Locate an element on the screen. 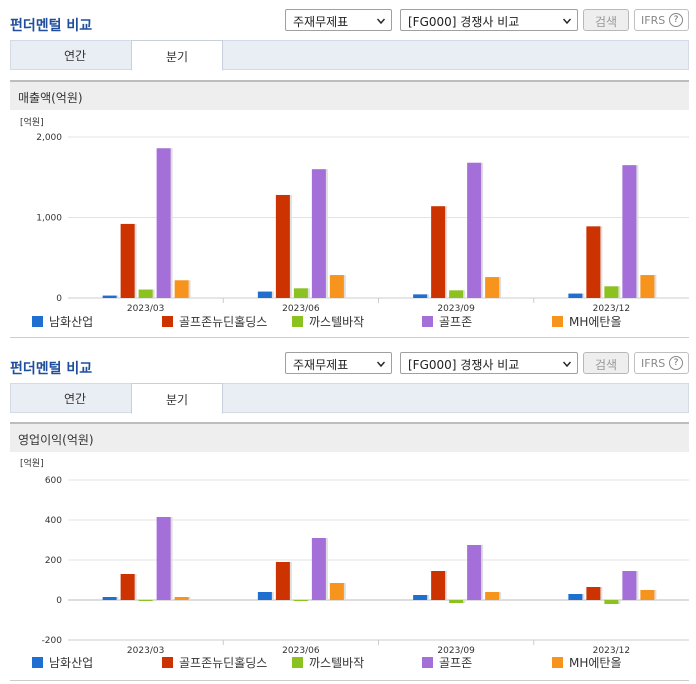 The width and height of the screenshot is (696, 684). statement-select-value: 주재무제표 is located at coordinates (321, 22).